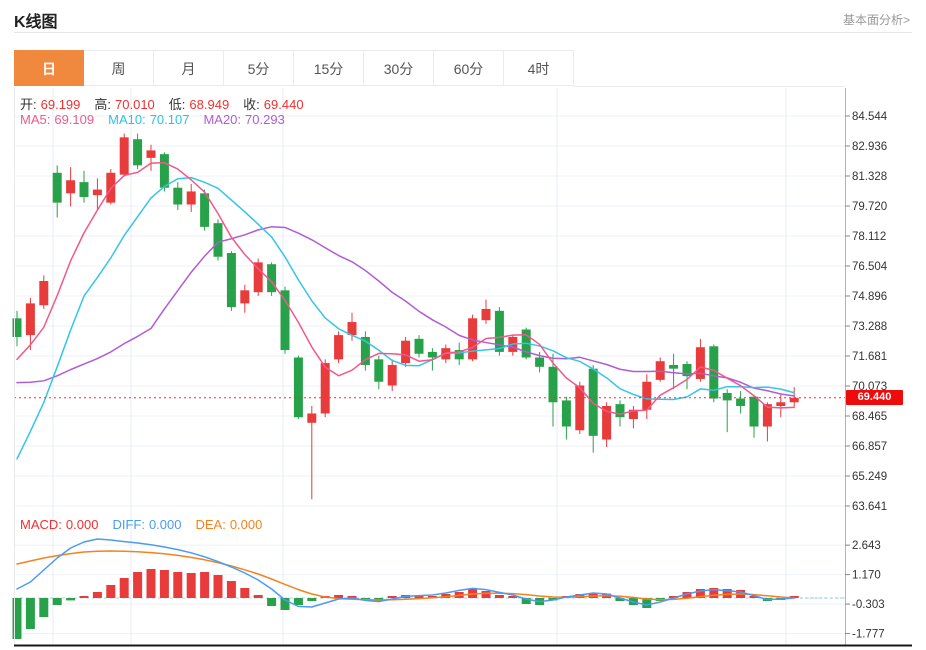  Describe the element at coordinates (876, 20) in the screenshot. I see `fundamental-analysis-link: 基本面分析>` at that location.